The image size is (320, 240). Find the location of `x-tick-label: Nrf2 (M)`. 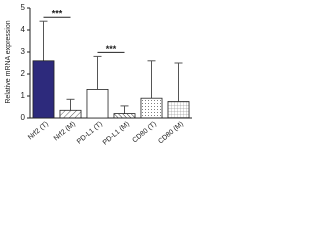

x-tick-label: Nrf2 (M) is located at coordinates (65, 132).